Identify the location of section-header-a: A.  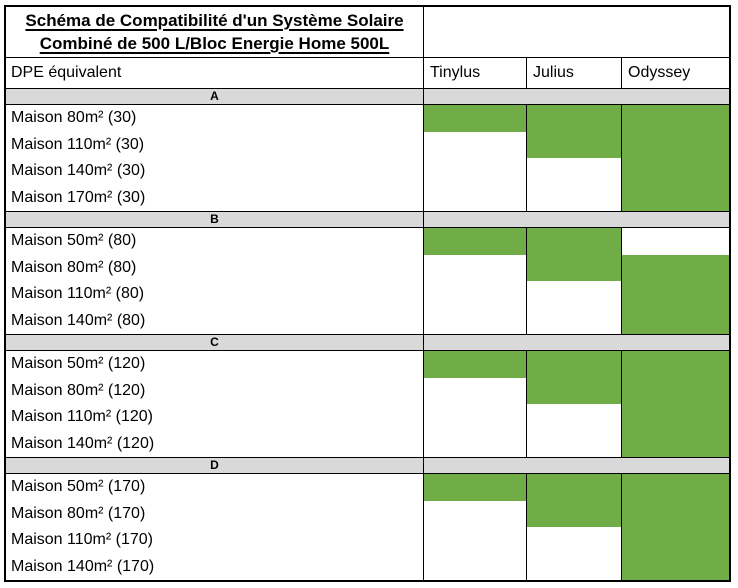
(367, 96).